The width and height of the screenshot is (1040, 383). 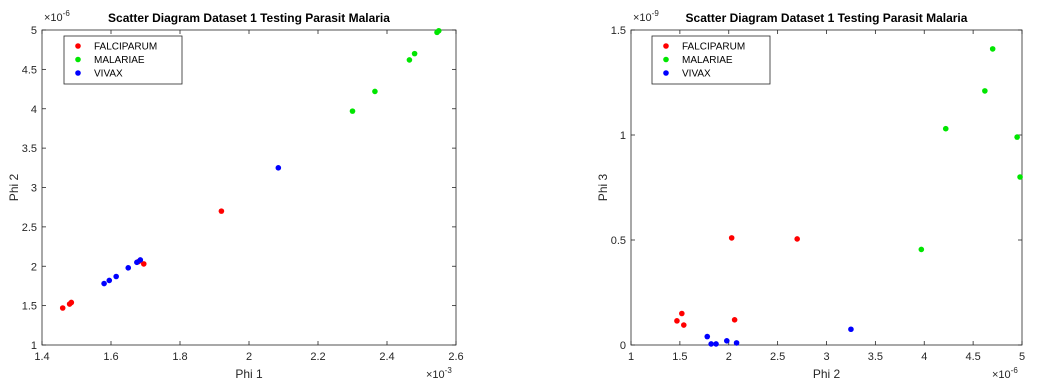 I want to click on y-exponent-power: -6, so click(x=67, y=13).